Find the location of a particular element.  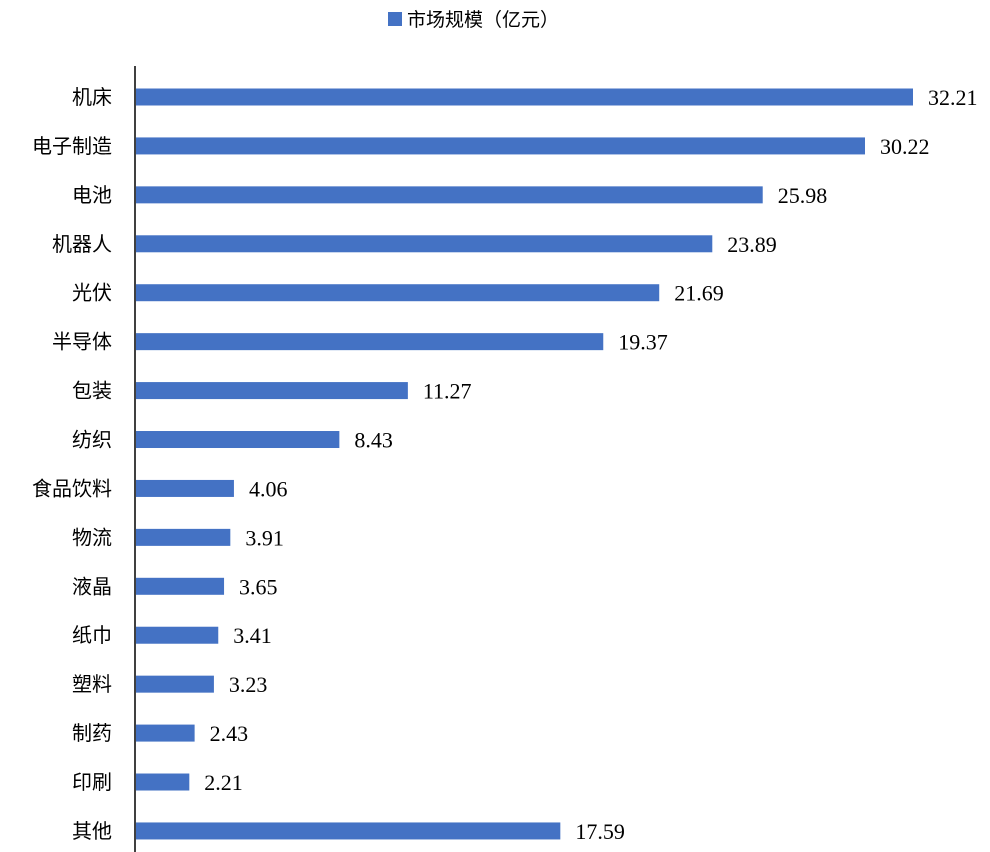

value-label: 2.21 is located at coordinates (223, 782).